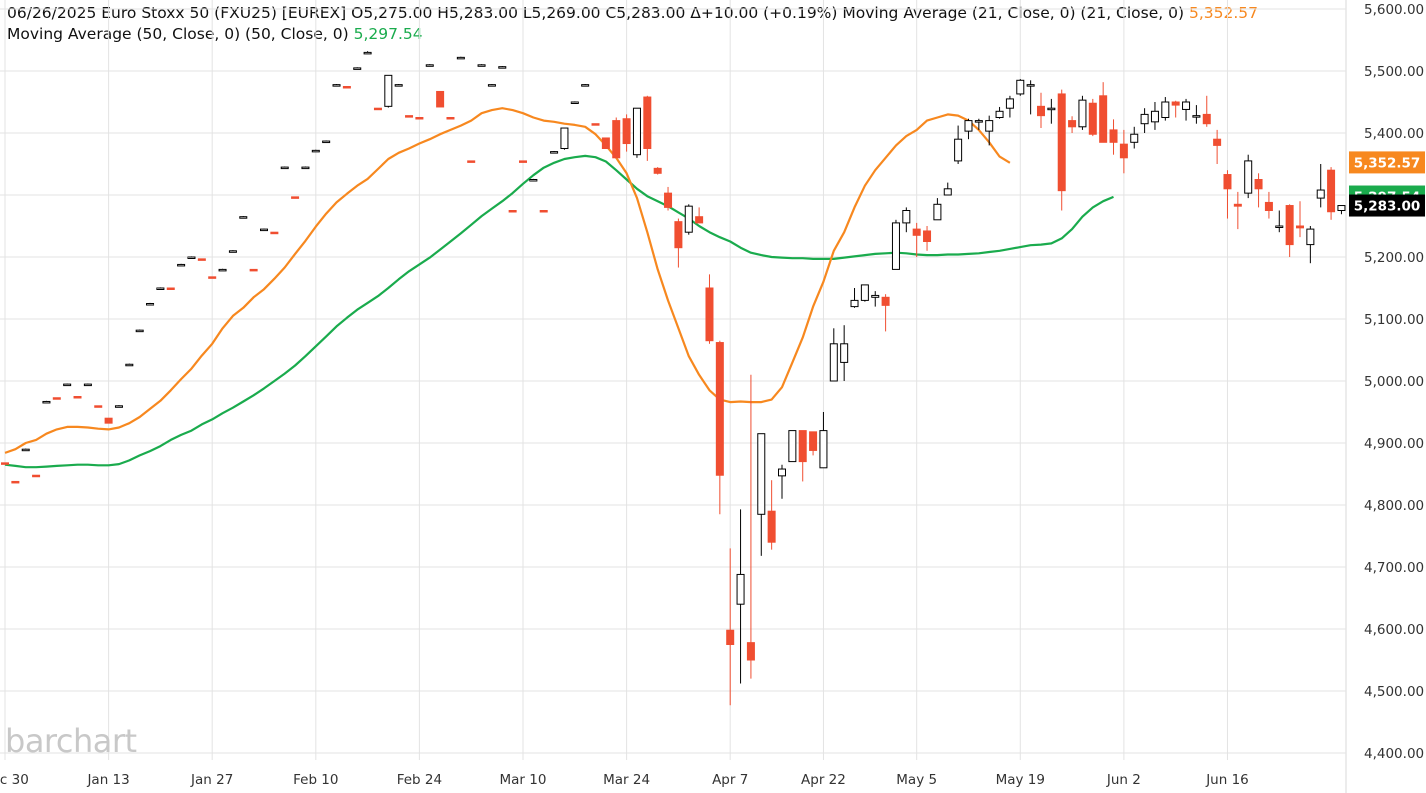  What do you see at coordinates (1394, 444) in the screenshot?
I see `y-tick-label: 4,900.00` at bounding box center [1394, 444].